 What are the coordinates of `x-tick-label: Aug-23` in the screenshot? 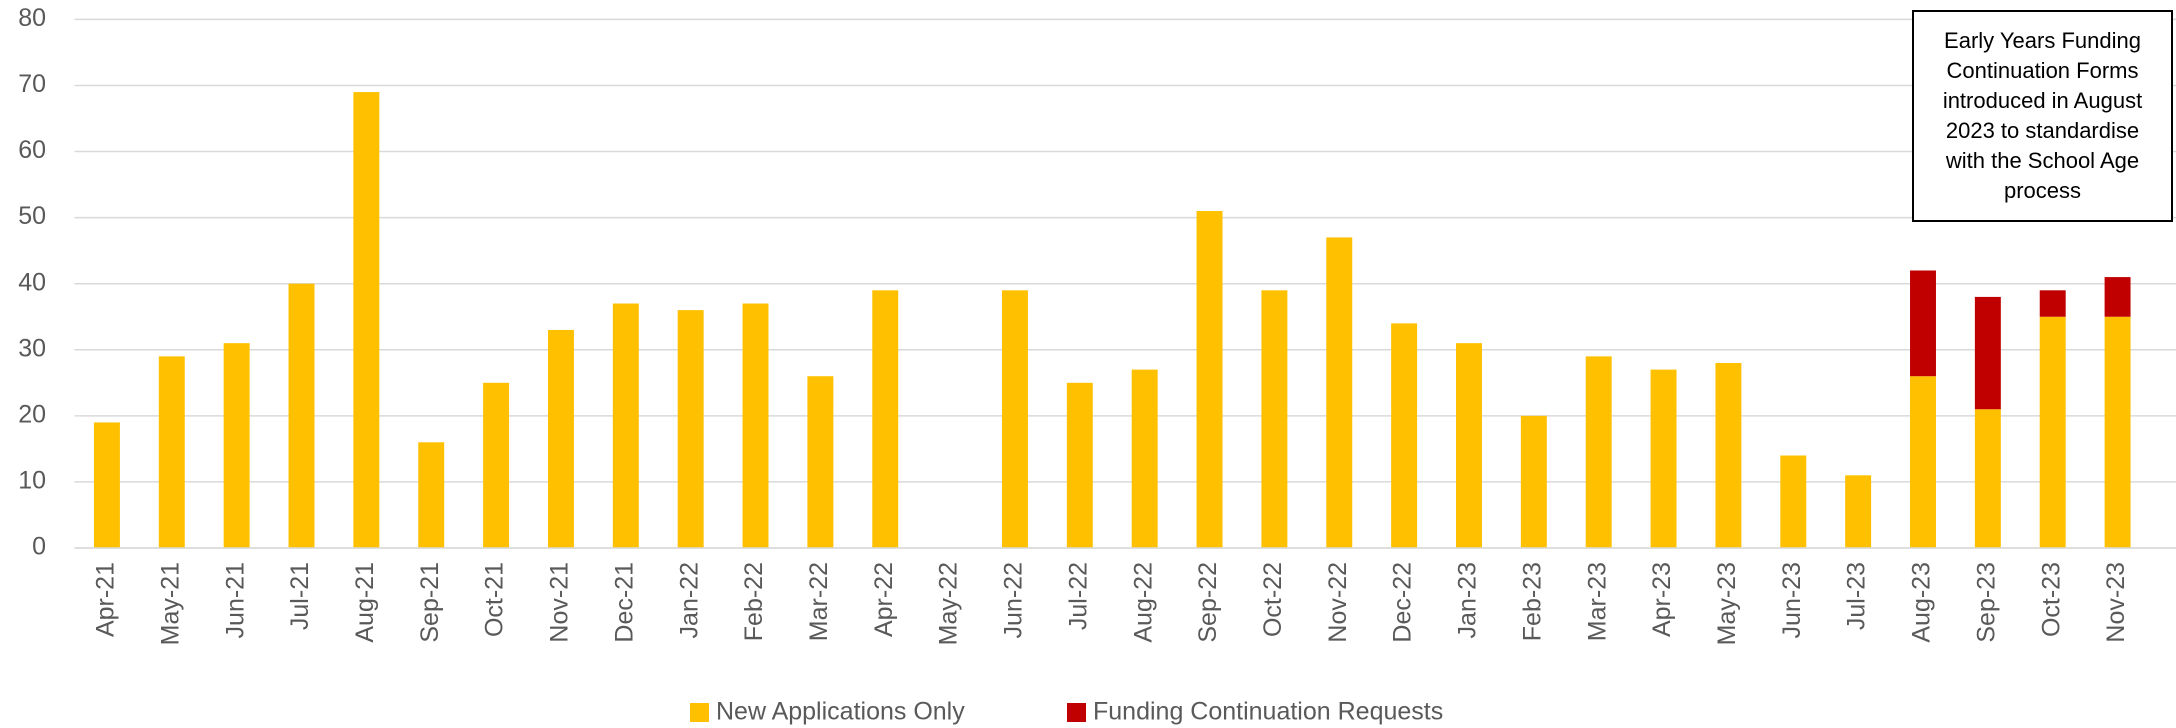 It's located at (1922, 602).